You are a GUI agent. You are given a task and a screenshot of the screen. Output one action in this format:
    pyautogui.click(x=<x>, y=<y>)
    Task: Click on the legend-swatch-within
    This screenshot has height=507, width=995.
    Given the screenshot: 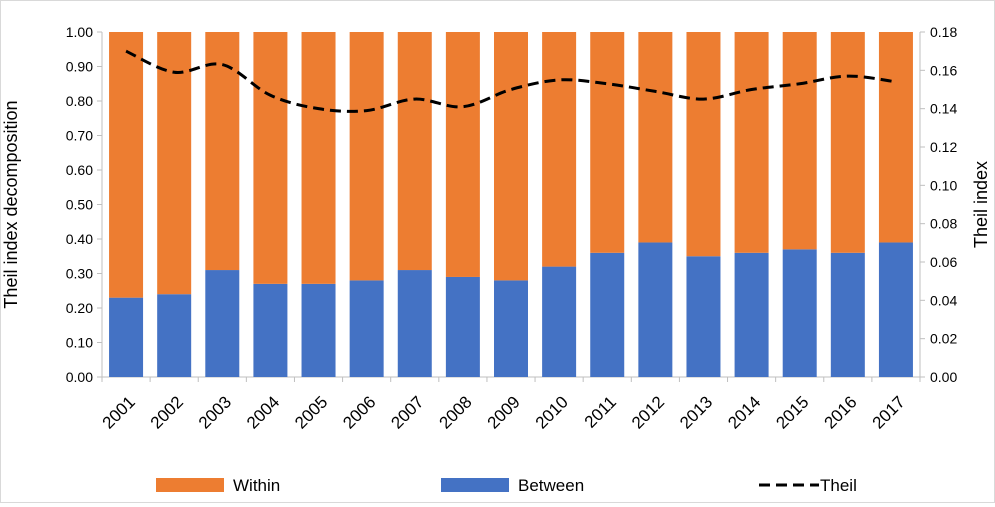 What is the action you would take?
    pyautogui.click(x=190, y=485)
    